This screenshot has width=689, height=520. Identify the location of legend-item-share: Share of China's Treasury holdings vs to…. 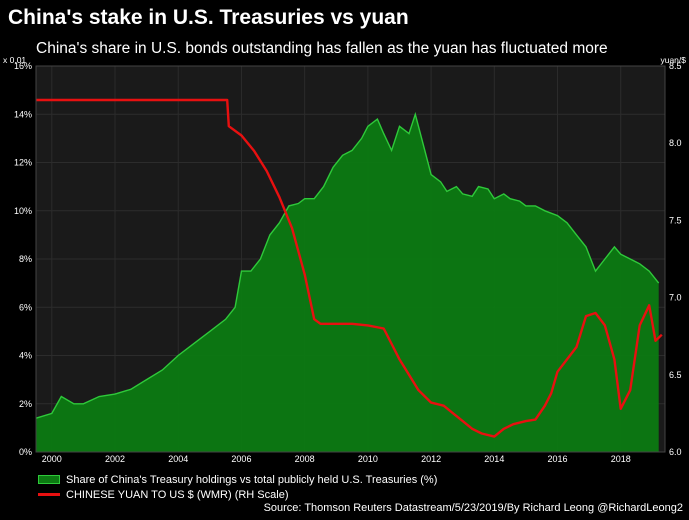
(237, 479).